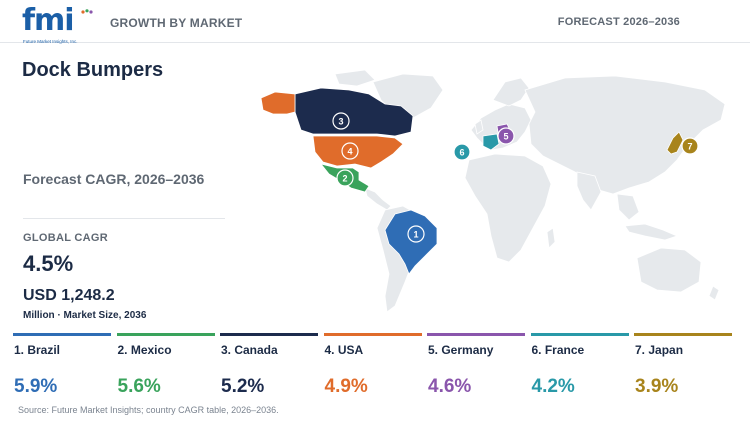 This screenshot has width=750, height=421. I want to click on logo-people-icon, so click(87, 11).